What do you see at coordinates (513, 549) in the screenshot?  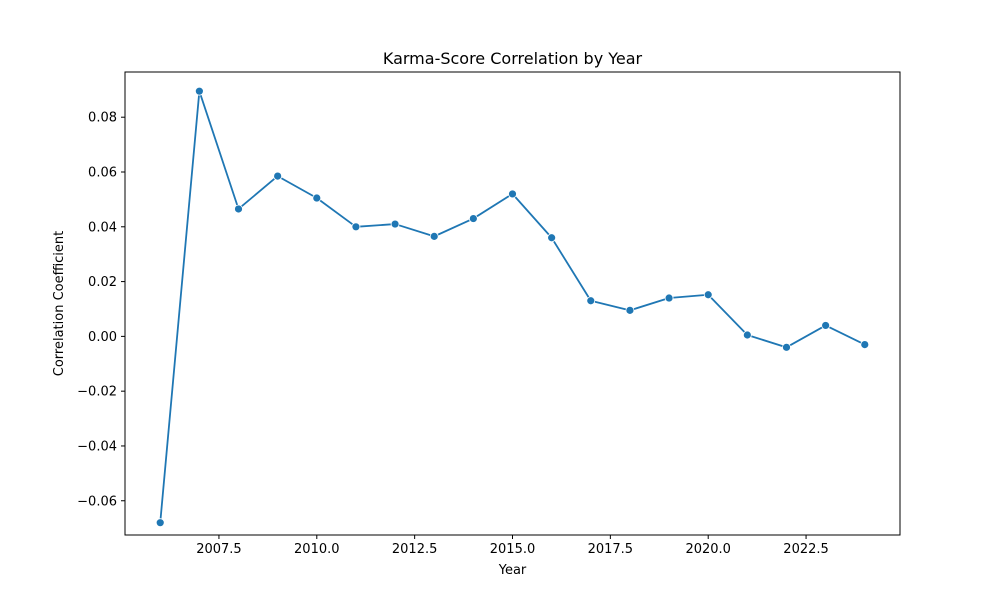 I see `x-tick-label: 2015.0` at bounding box center [513, 549].